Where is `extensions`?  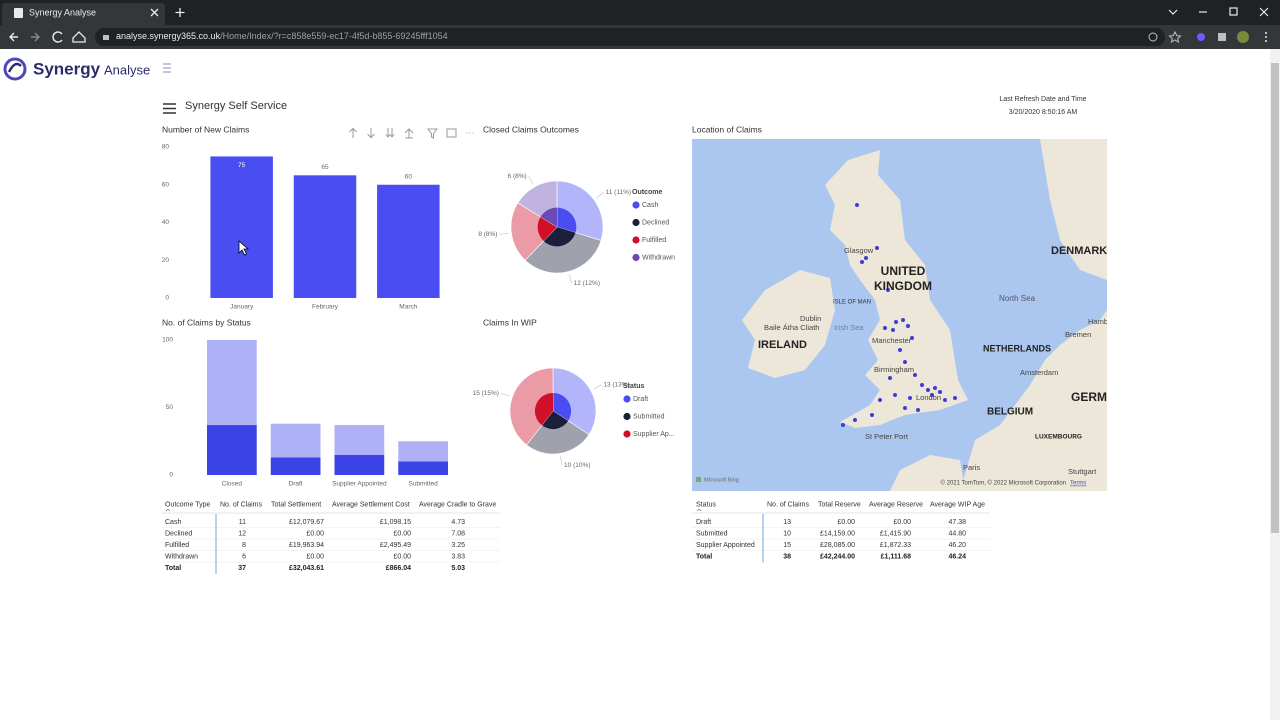
extensions is located at coordinates (1222, 37).